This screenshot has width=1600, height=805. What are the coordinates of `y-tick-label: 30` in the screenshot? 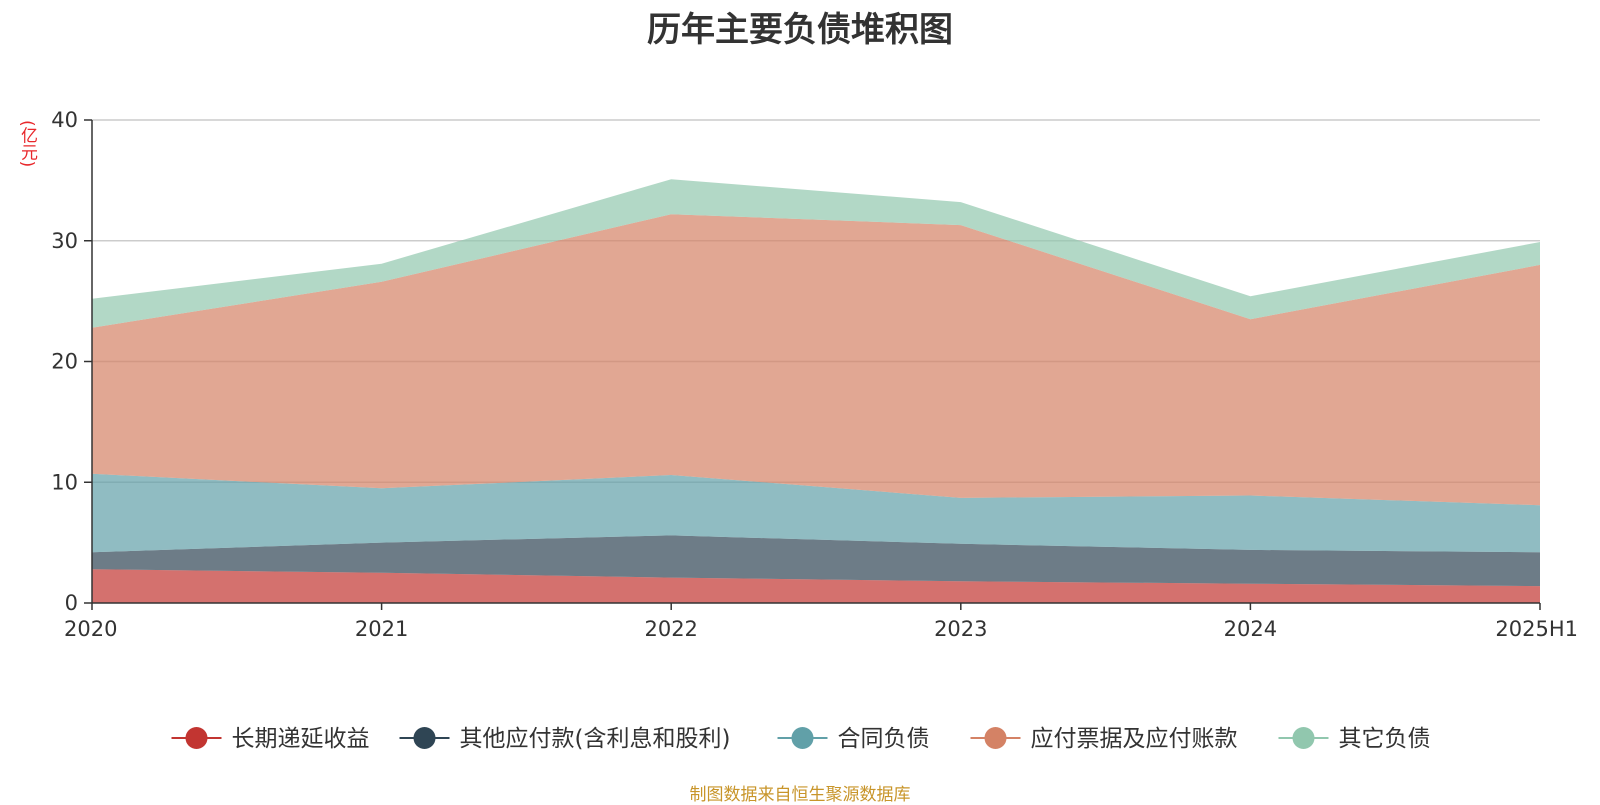 It's located at (64, 241).